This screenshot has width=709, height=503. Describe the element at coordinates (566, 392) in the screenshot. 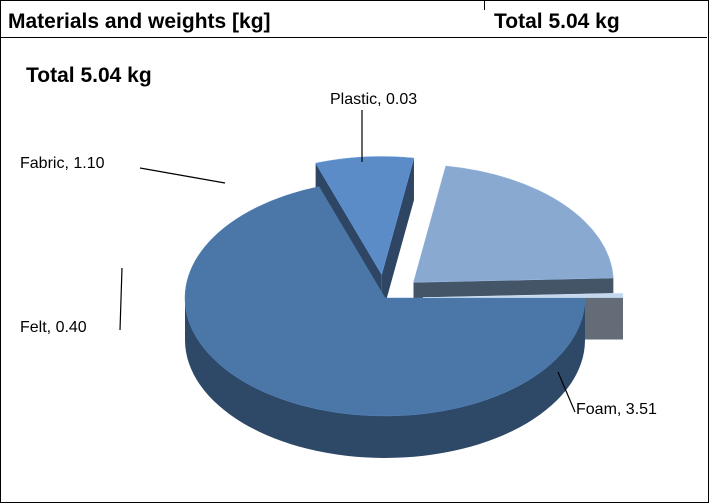

I see `leader-line-foam` at that location.